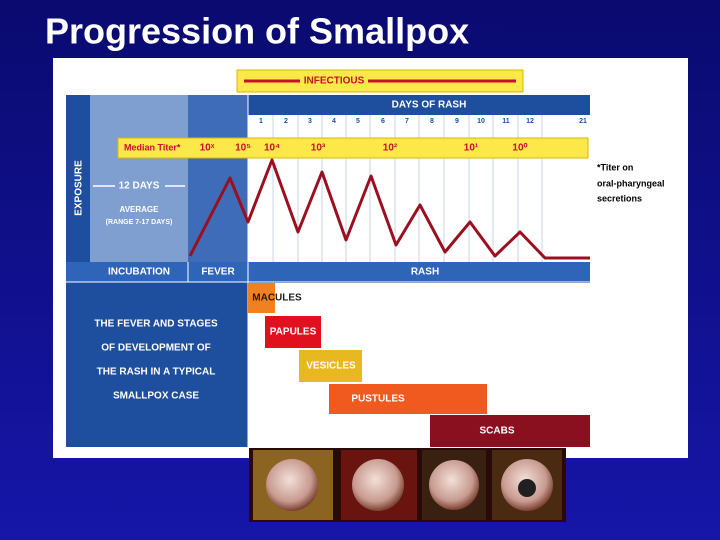 The height and width of the screenshot is (540, 720). What do you see at coordinates (318, 148) in the screenshot?
I see `titer-value: 10³` at bounding box center [318, 148].